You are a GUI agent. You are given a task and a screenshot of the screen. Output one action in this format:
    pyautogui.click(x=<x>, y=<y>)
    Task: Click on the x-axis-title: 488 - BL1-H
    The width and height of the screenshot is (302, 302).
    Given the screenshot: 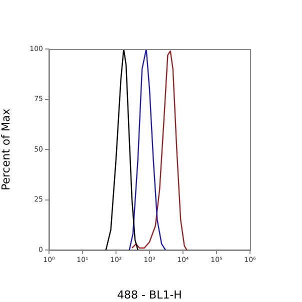 What is the action you would take?
    pyautogui.click(x=149, y=295)
    